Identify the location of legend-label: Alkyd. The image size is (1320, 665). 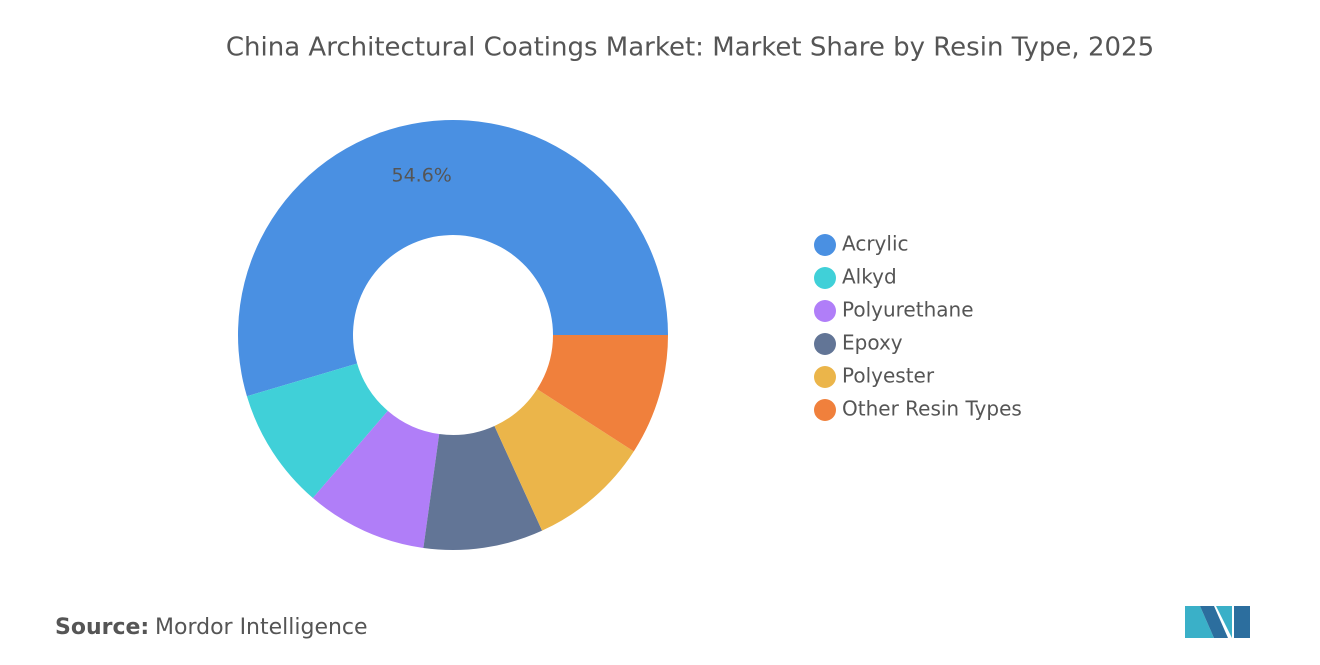
(869, 277).